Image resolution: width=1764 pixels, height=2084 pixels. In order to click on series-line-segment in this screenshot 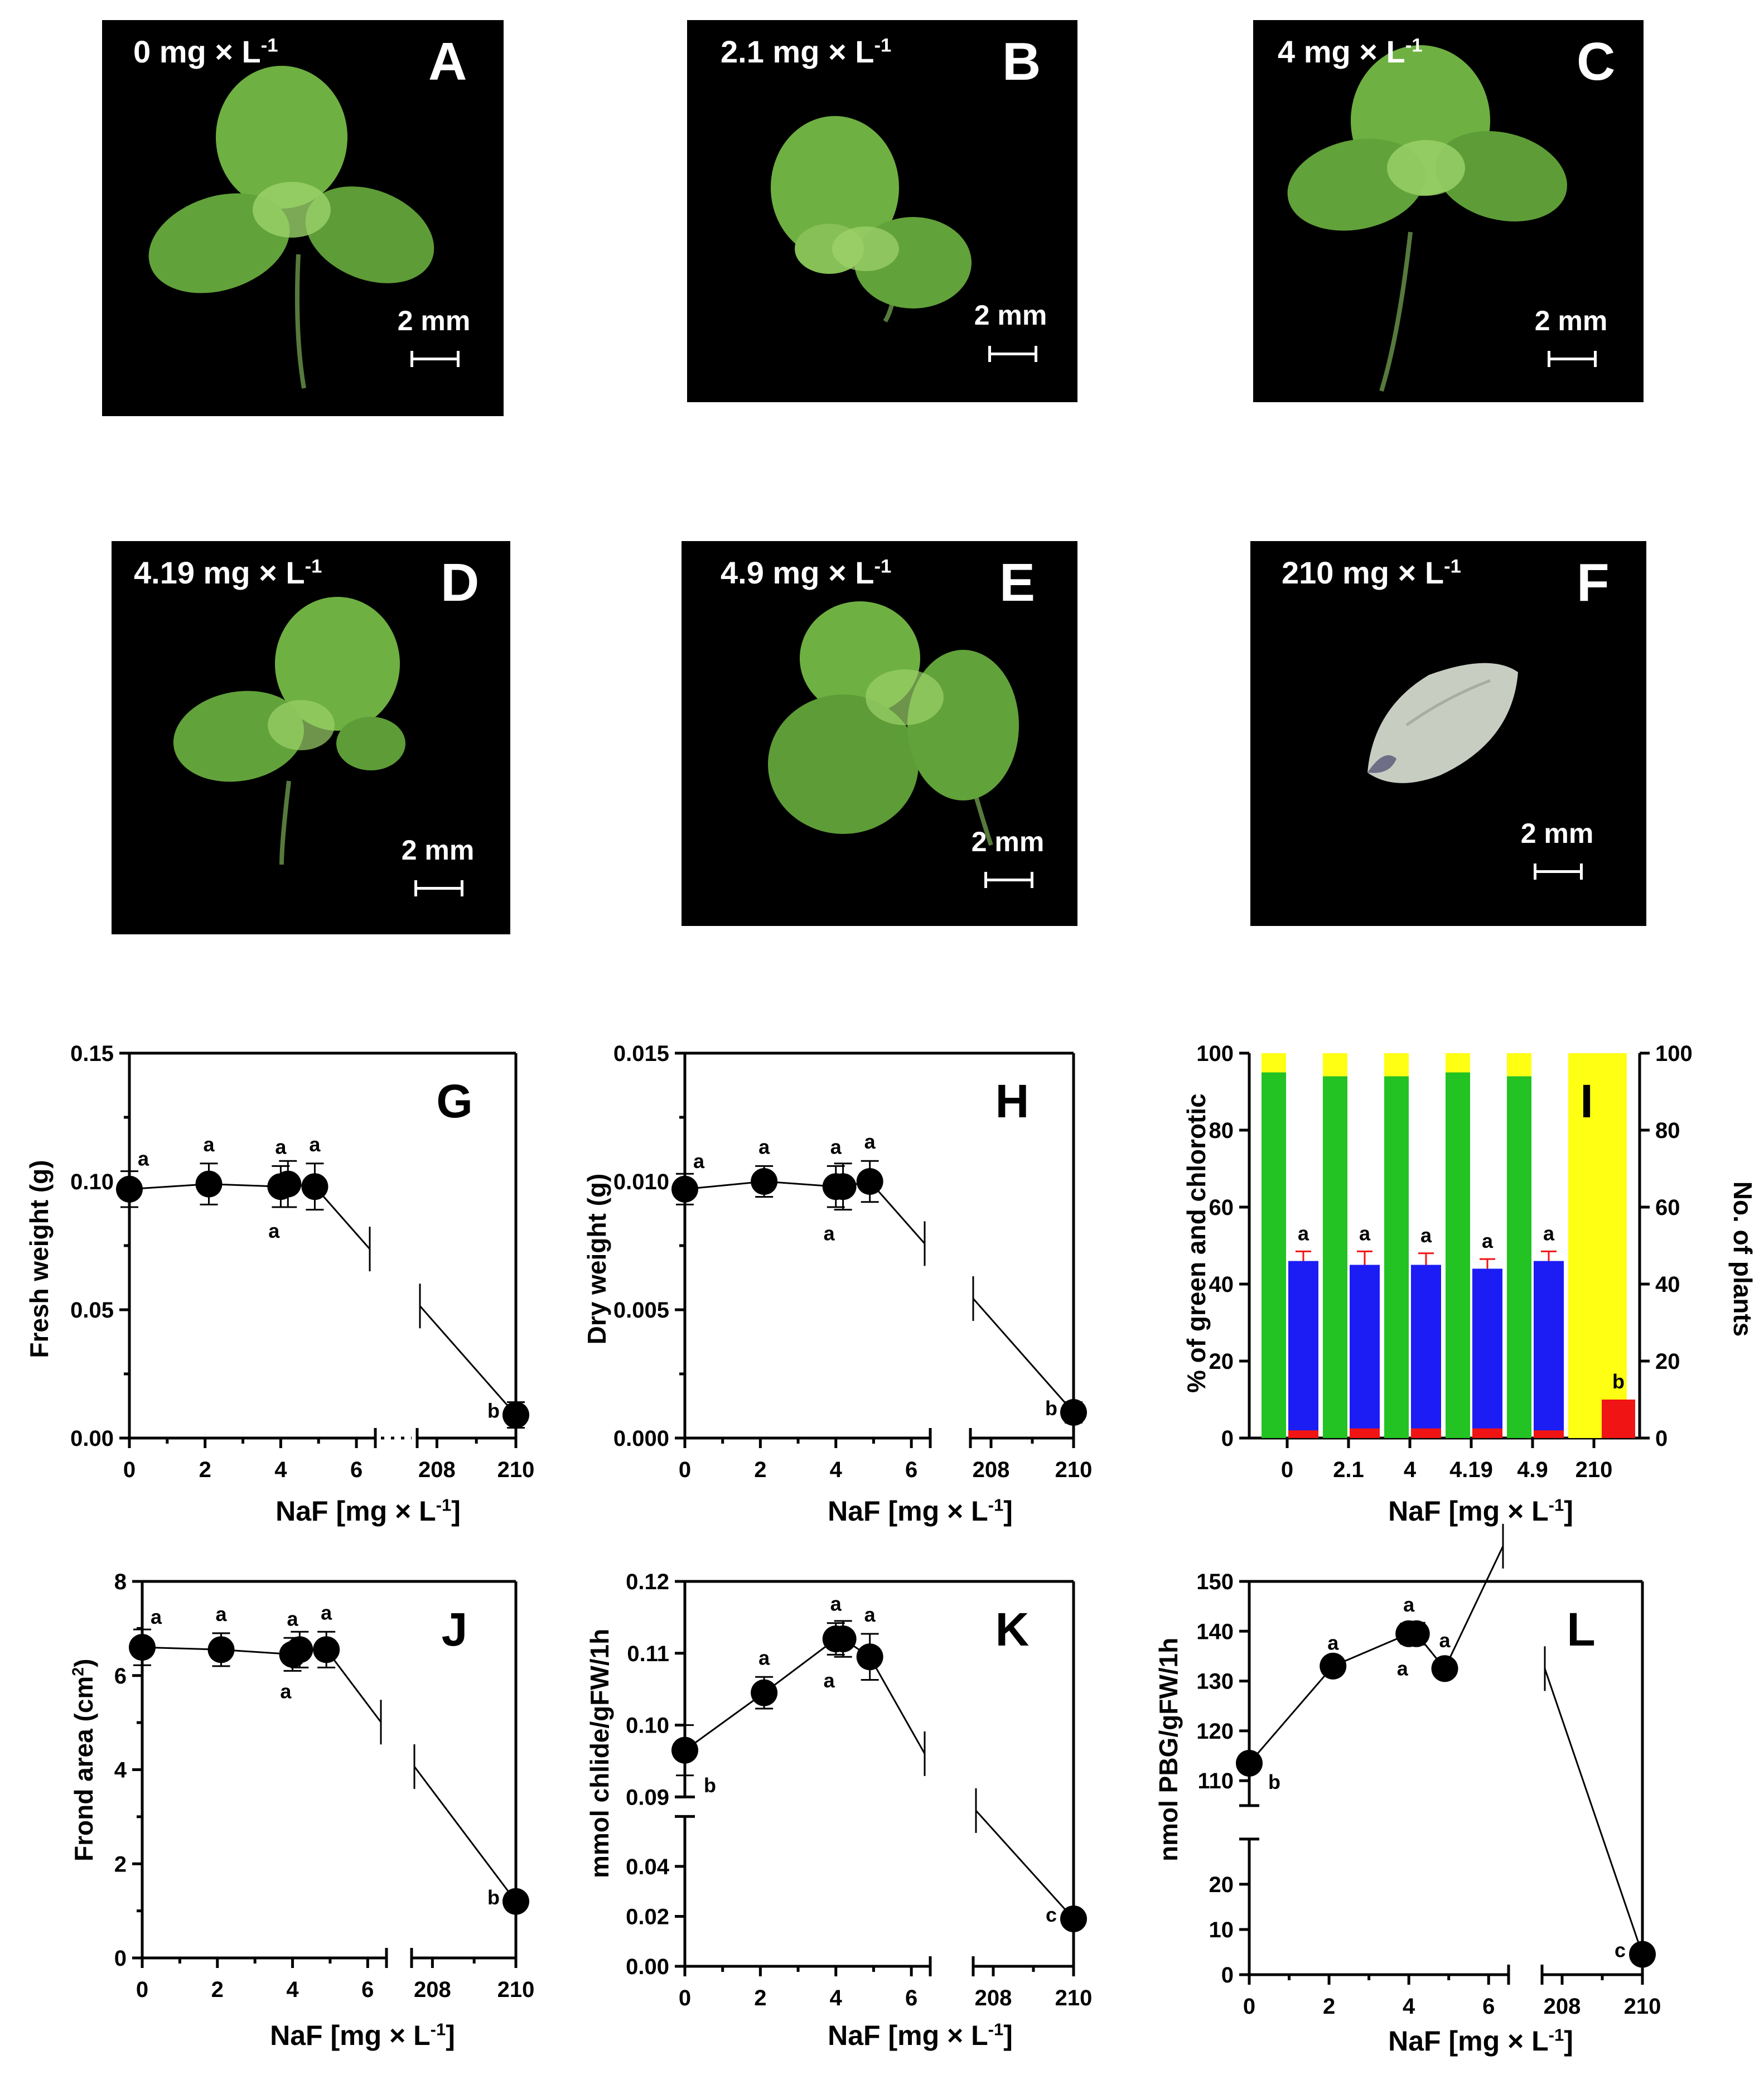, I will do `click(1023, 1355)`.